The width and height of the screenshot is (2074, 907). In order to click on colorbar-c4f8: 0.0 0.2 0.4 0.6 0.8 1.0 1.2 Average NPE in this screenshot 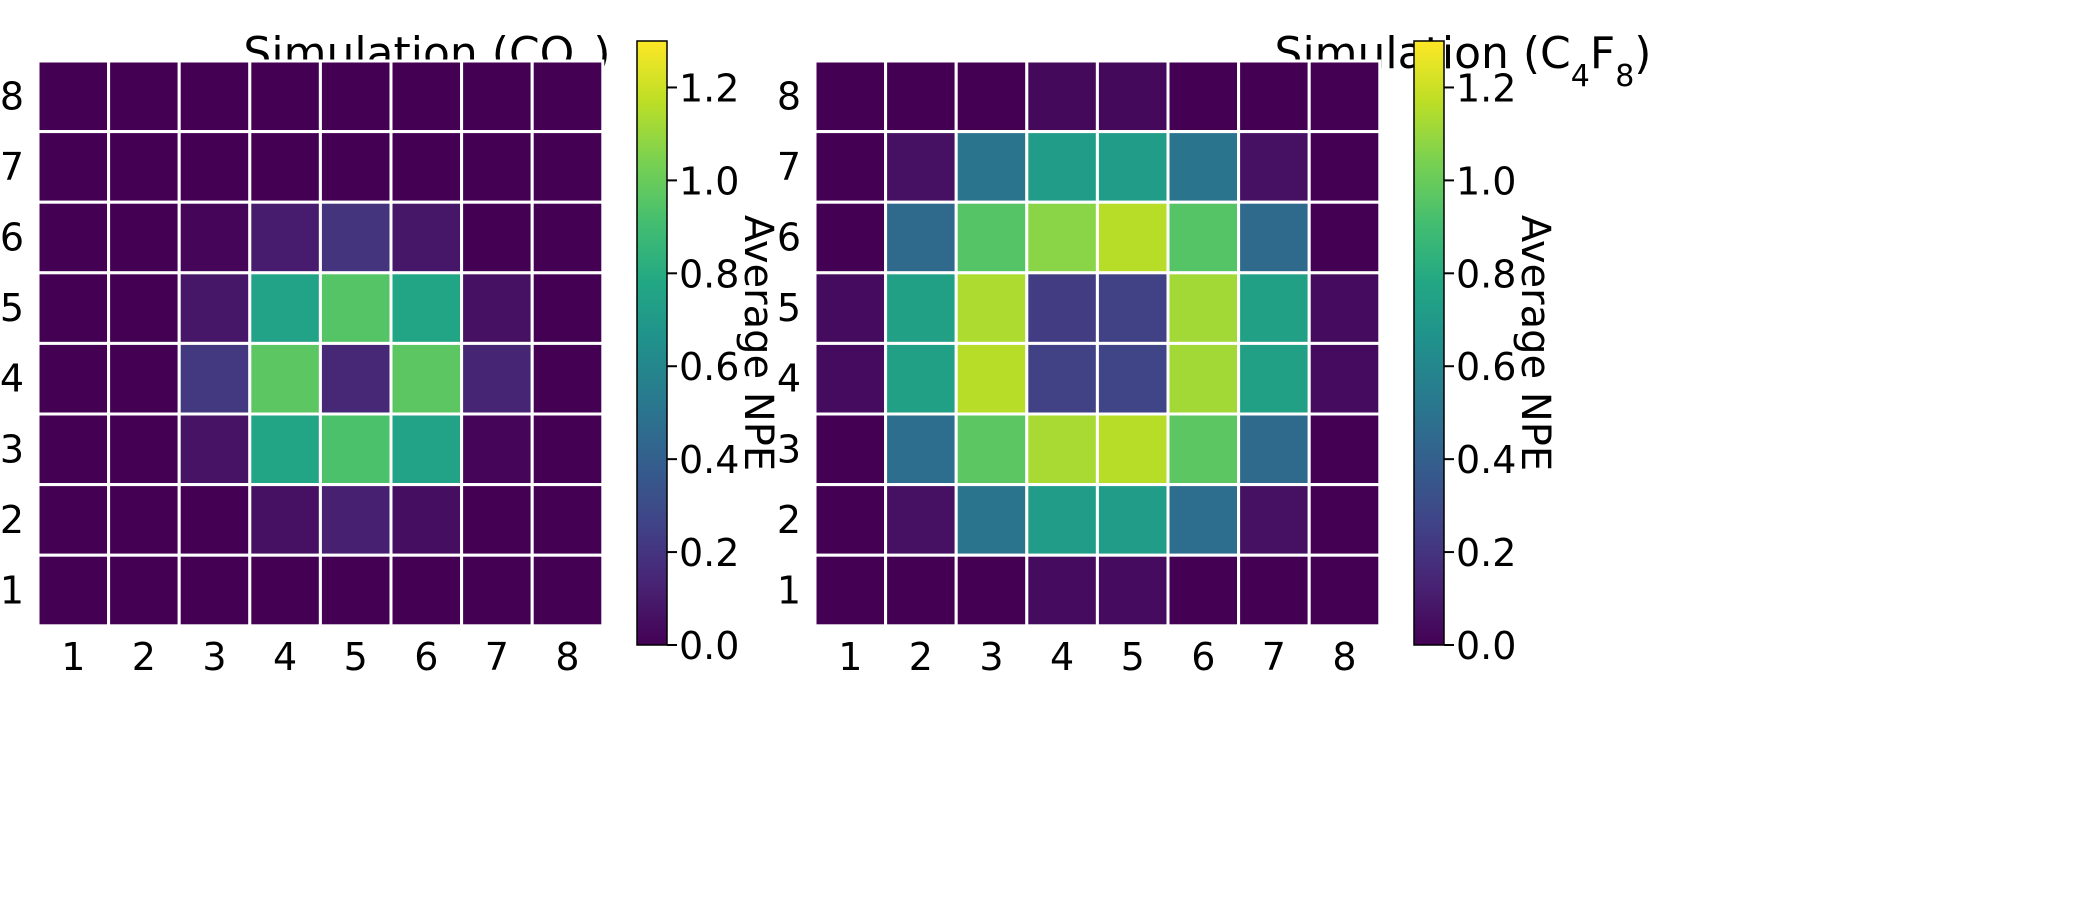, I will do `click(1485, 354)`.